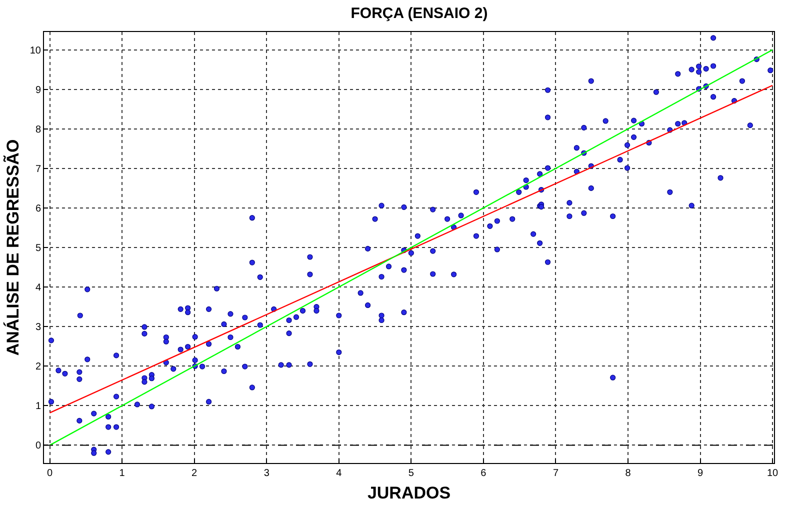 The height and width of the screenshot is (511, 791). I want to click on x-tick-label: 5, so click(411, 473).